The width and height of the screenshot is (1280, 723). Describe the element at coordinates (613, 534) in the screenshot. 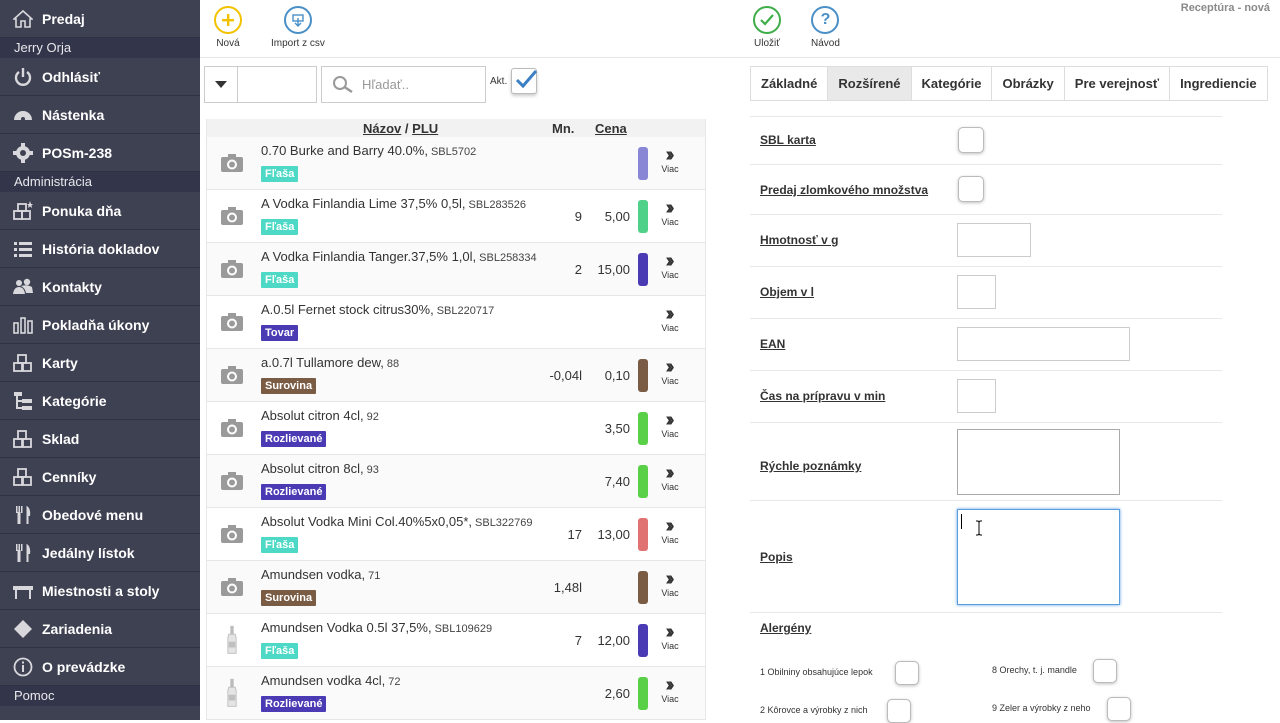

I see `product-price: 13,00` at that location.